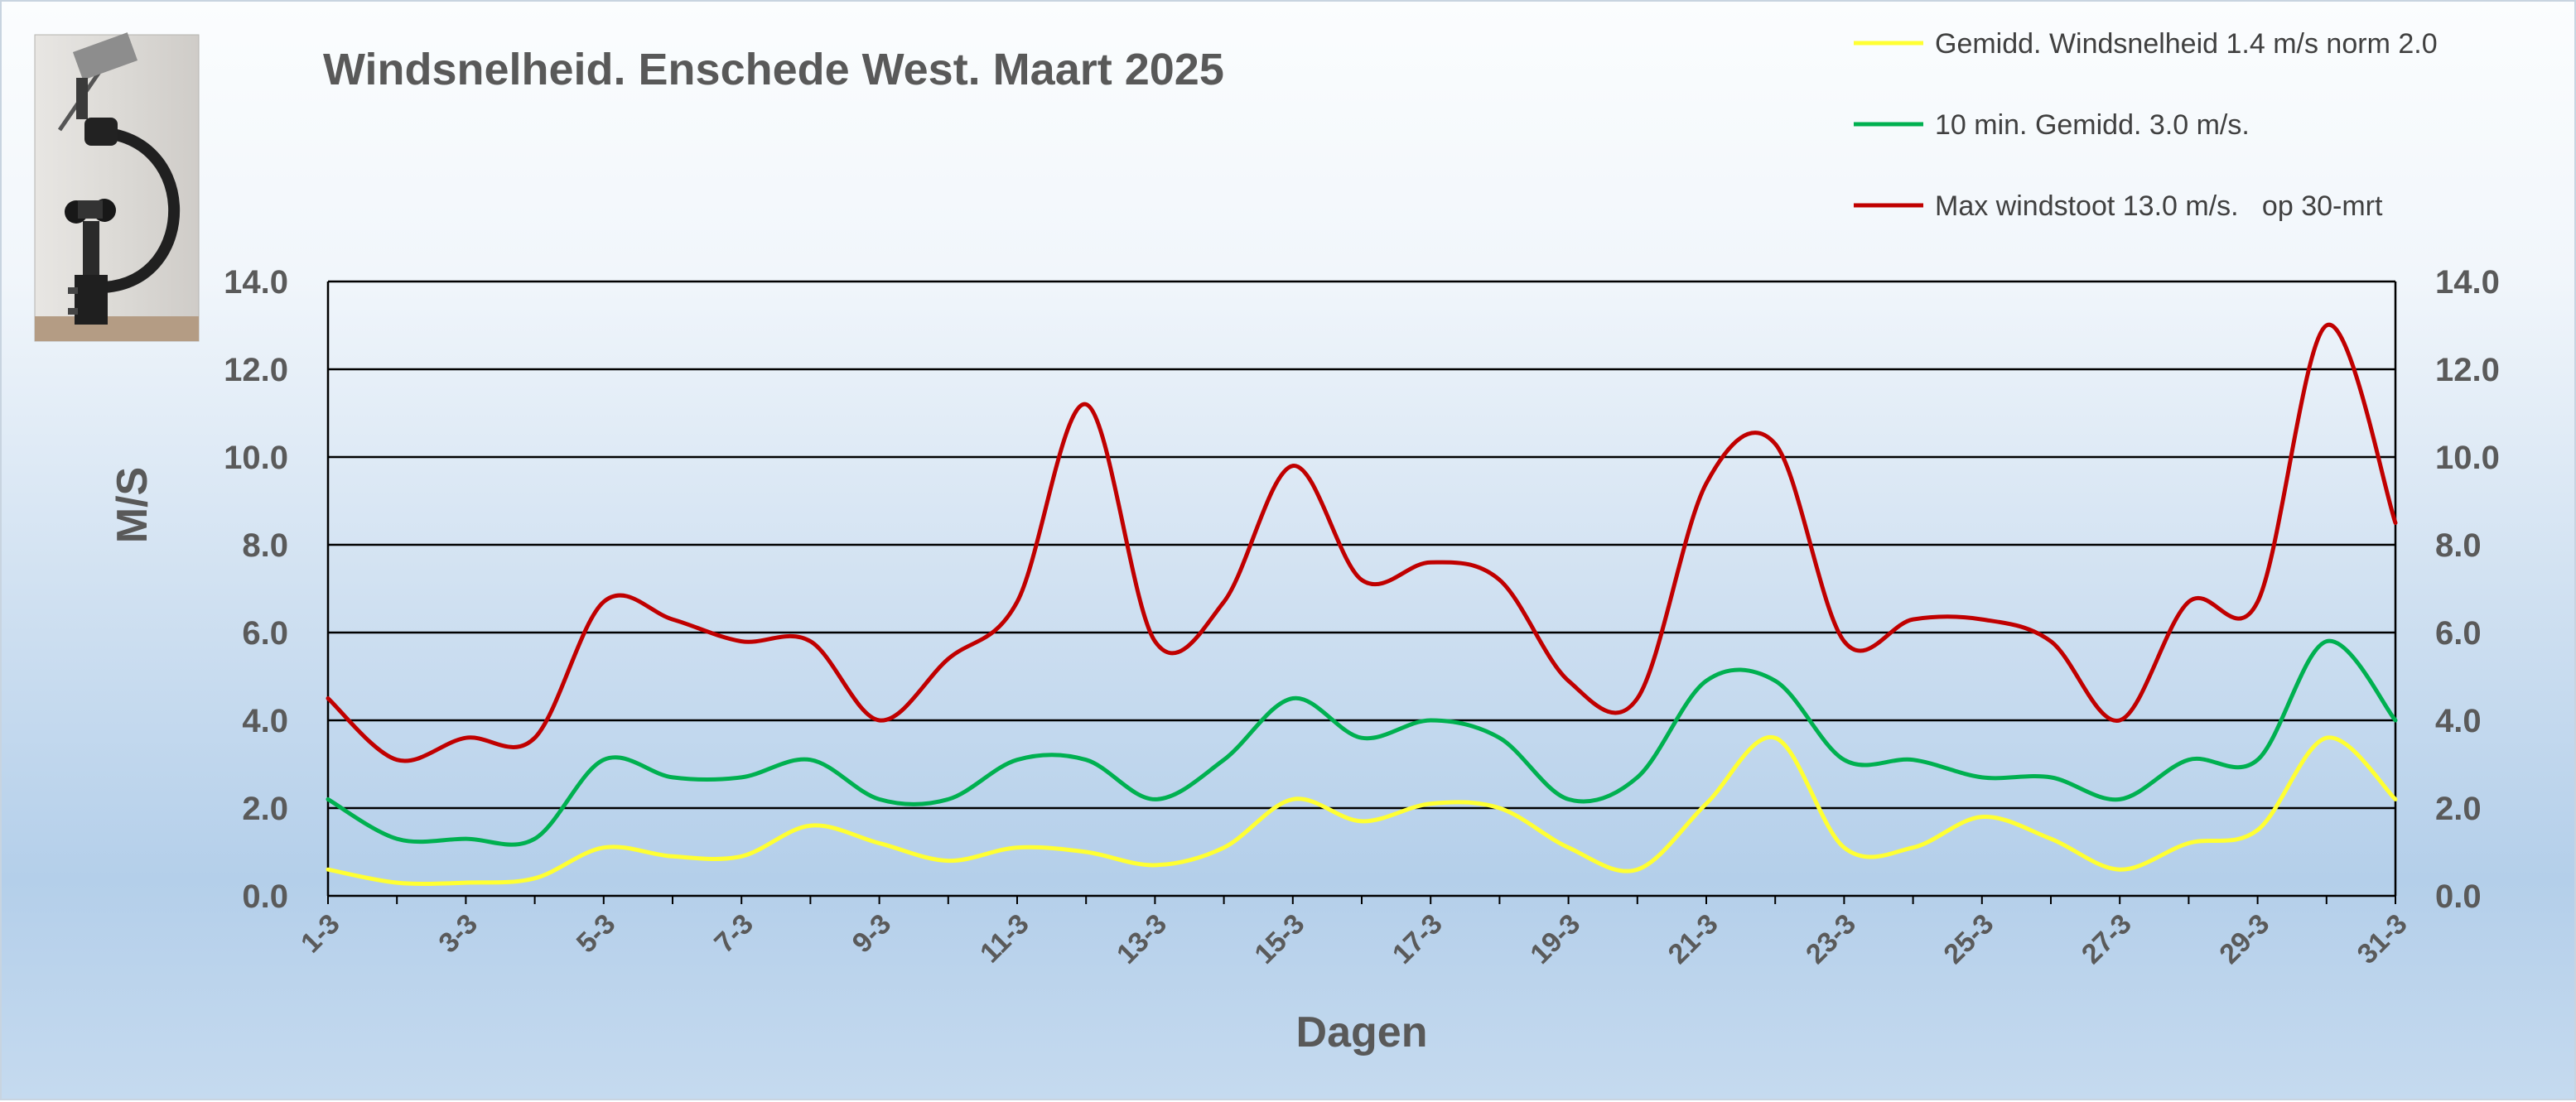 Image resolution: width=2576 pixels, height=1102 pixels. What do you see at coordinates (1004, 939) in the screenshot?
I see `x-tick-label-11-3: 11-3` at bounding box center [1004, 939].